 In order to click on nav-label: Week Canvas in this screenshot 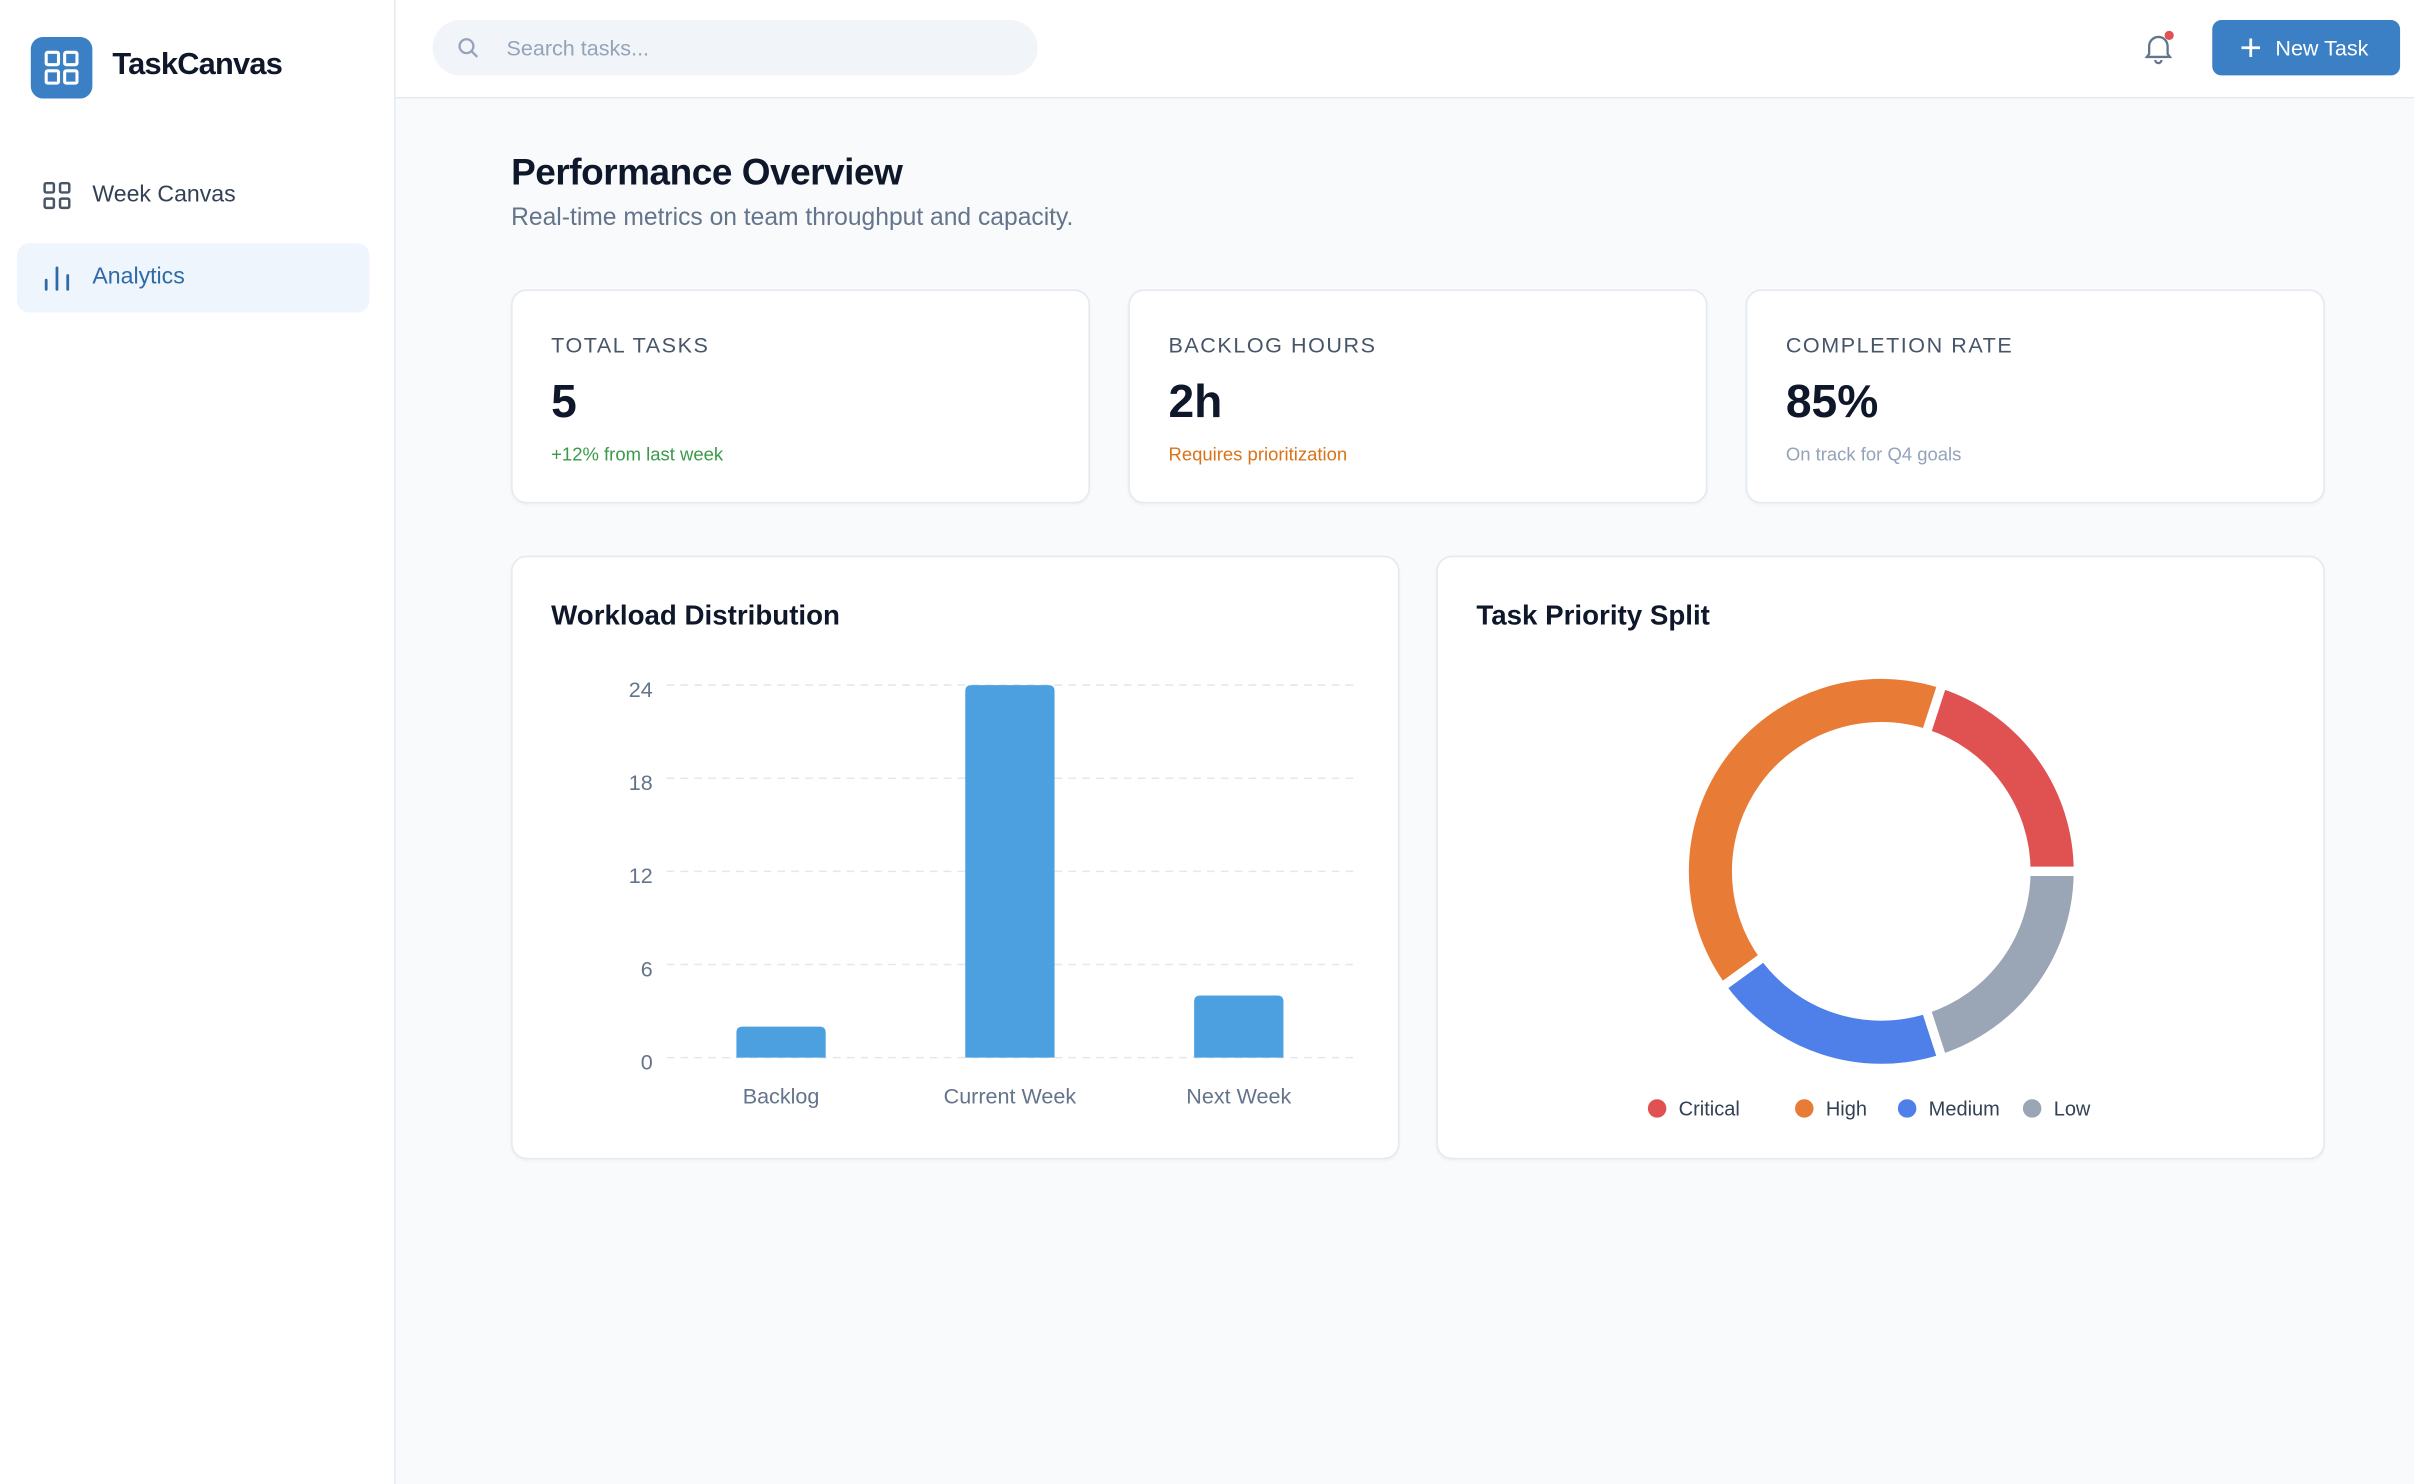, I will do `click(164, 194)`.